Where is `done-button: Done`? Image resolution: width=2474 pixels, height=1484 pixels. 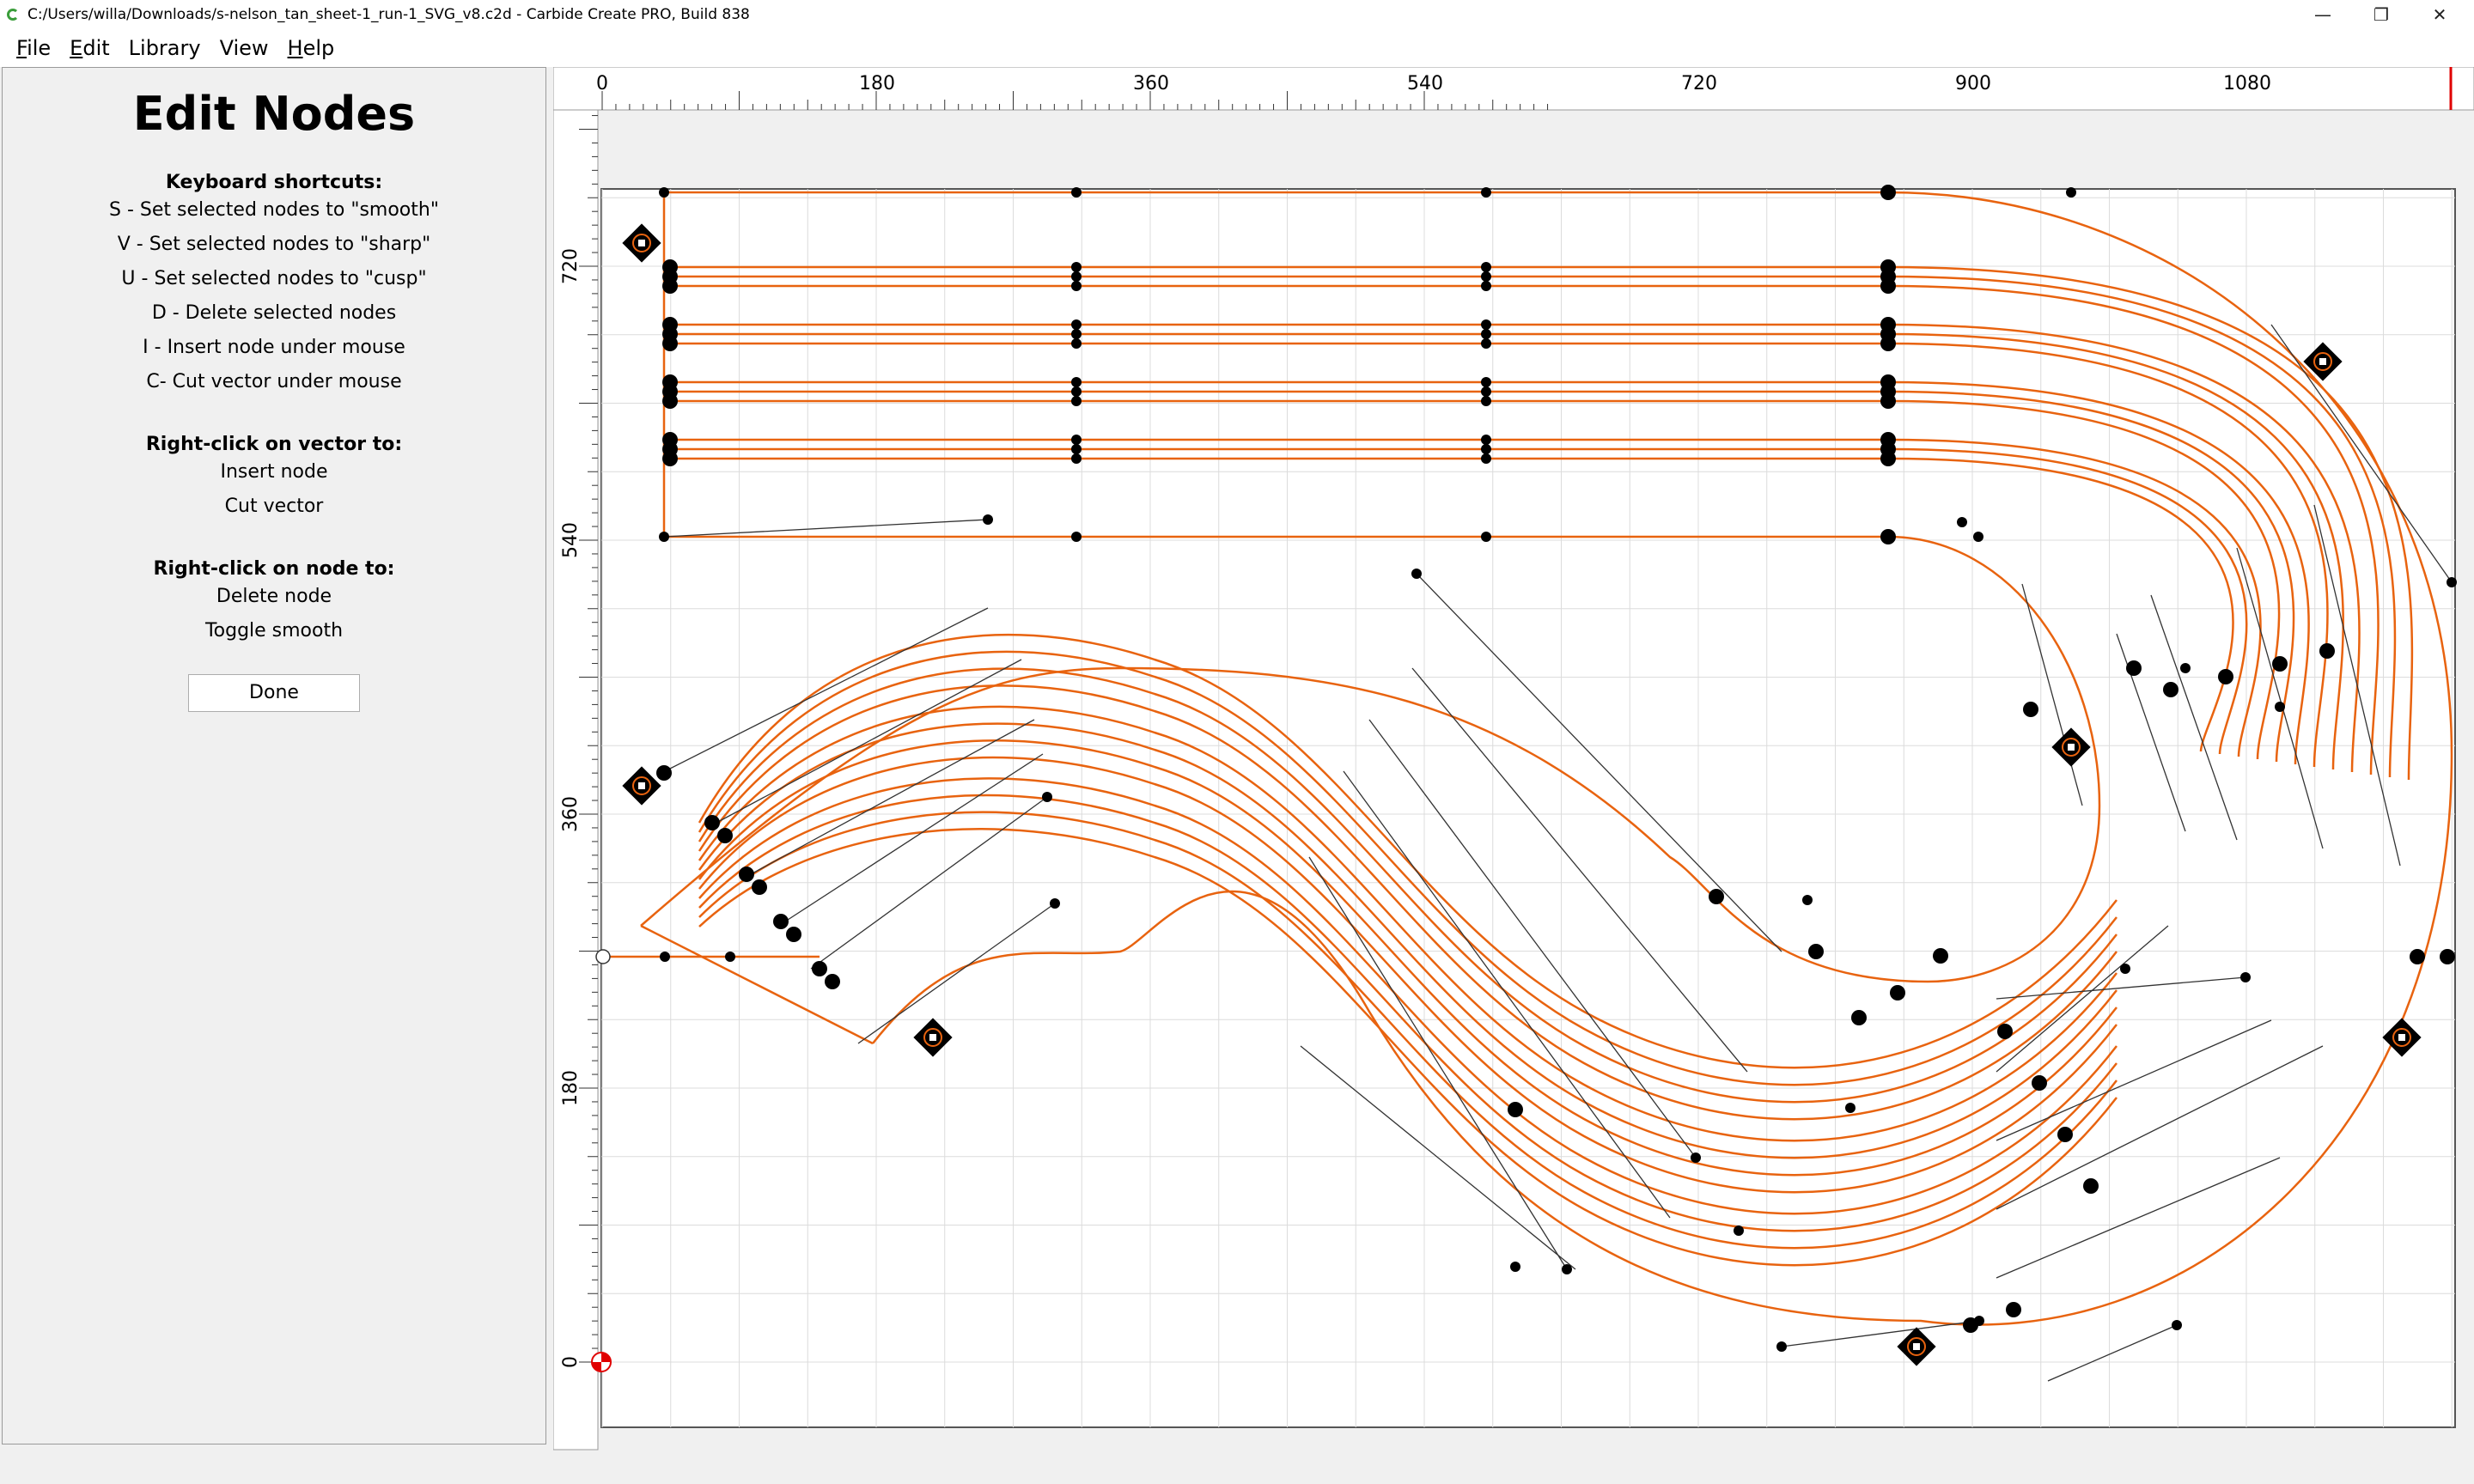 done-button: Done is located at coordinates (274, 693).